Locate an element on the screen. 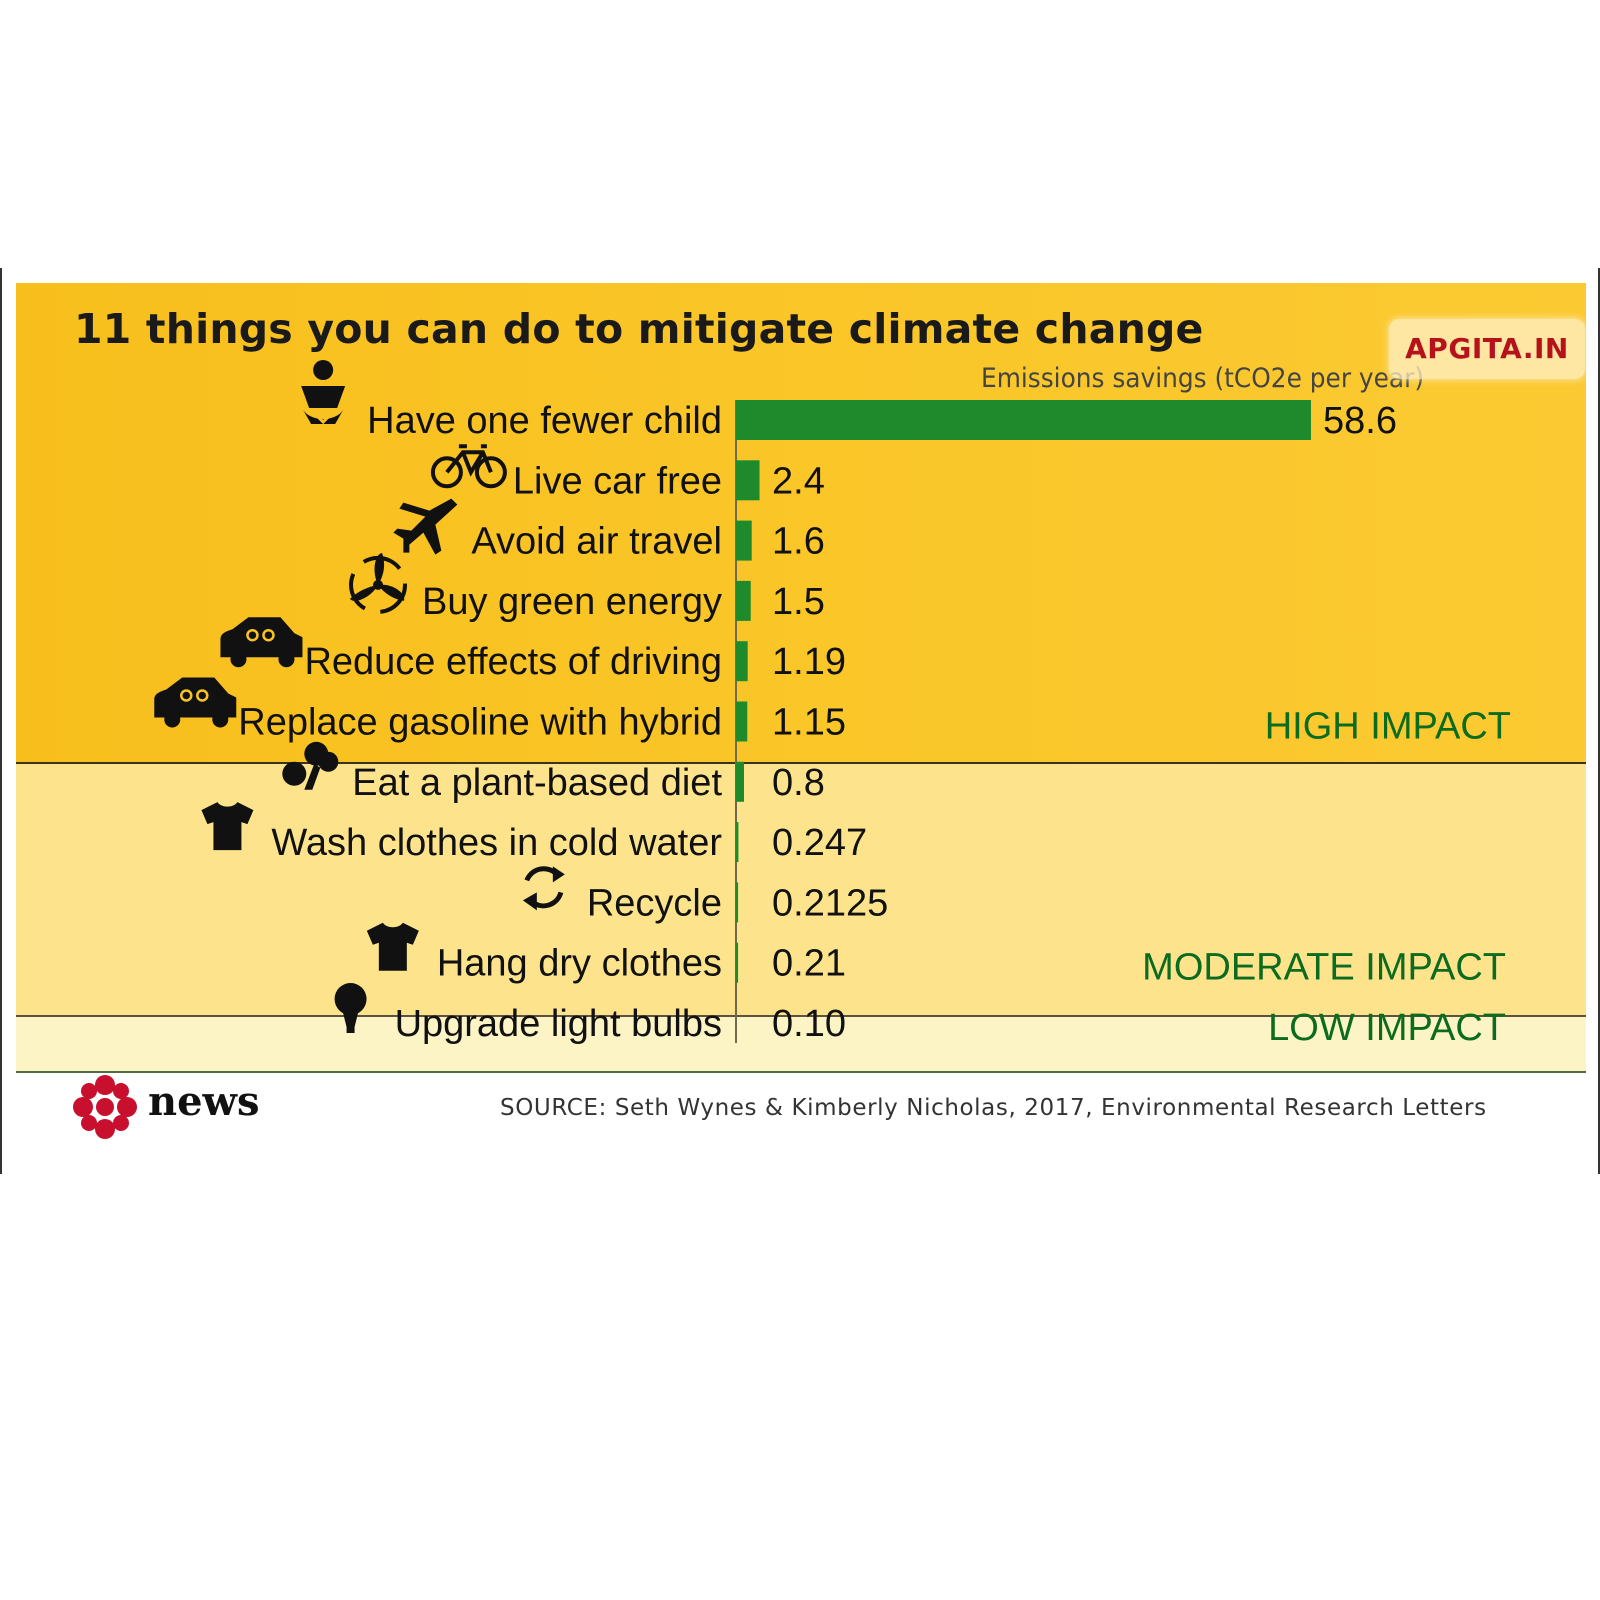  vegetable-icon is located at coordinates (310, 765).